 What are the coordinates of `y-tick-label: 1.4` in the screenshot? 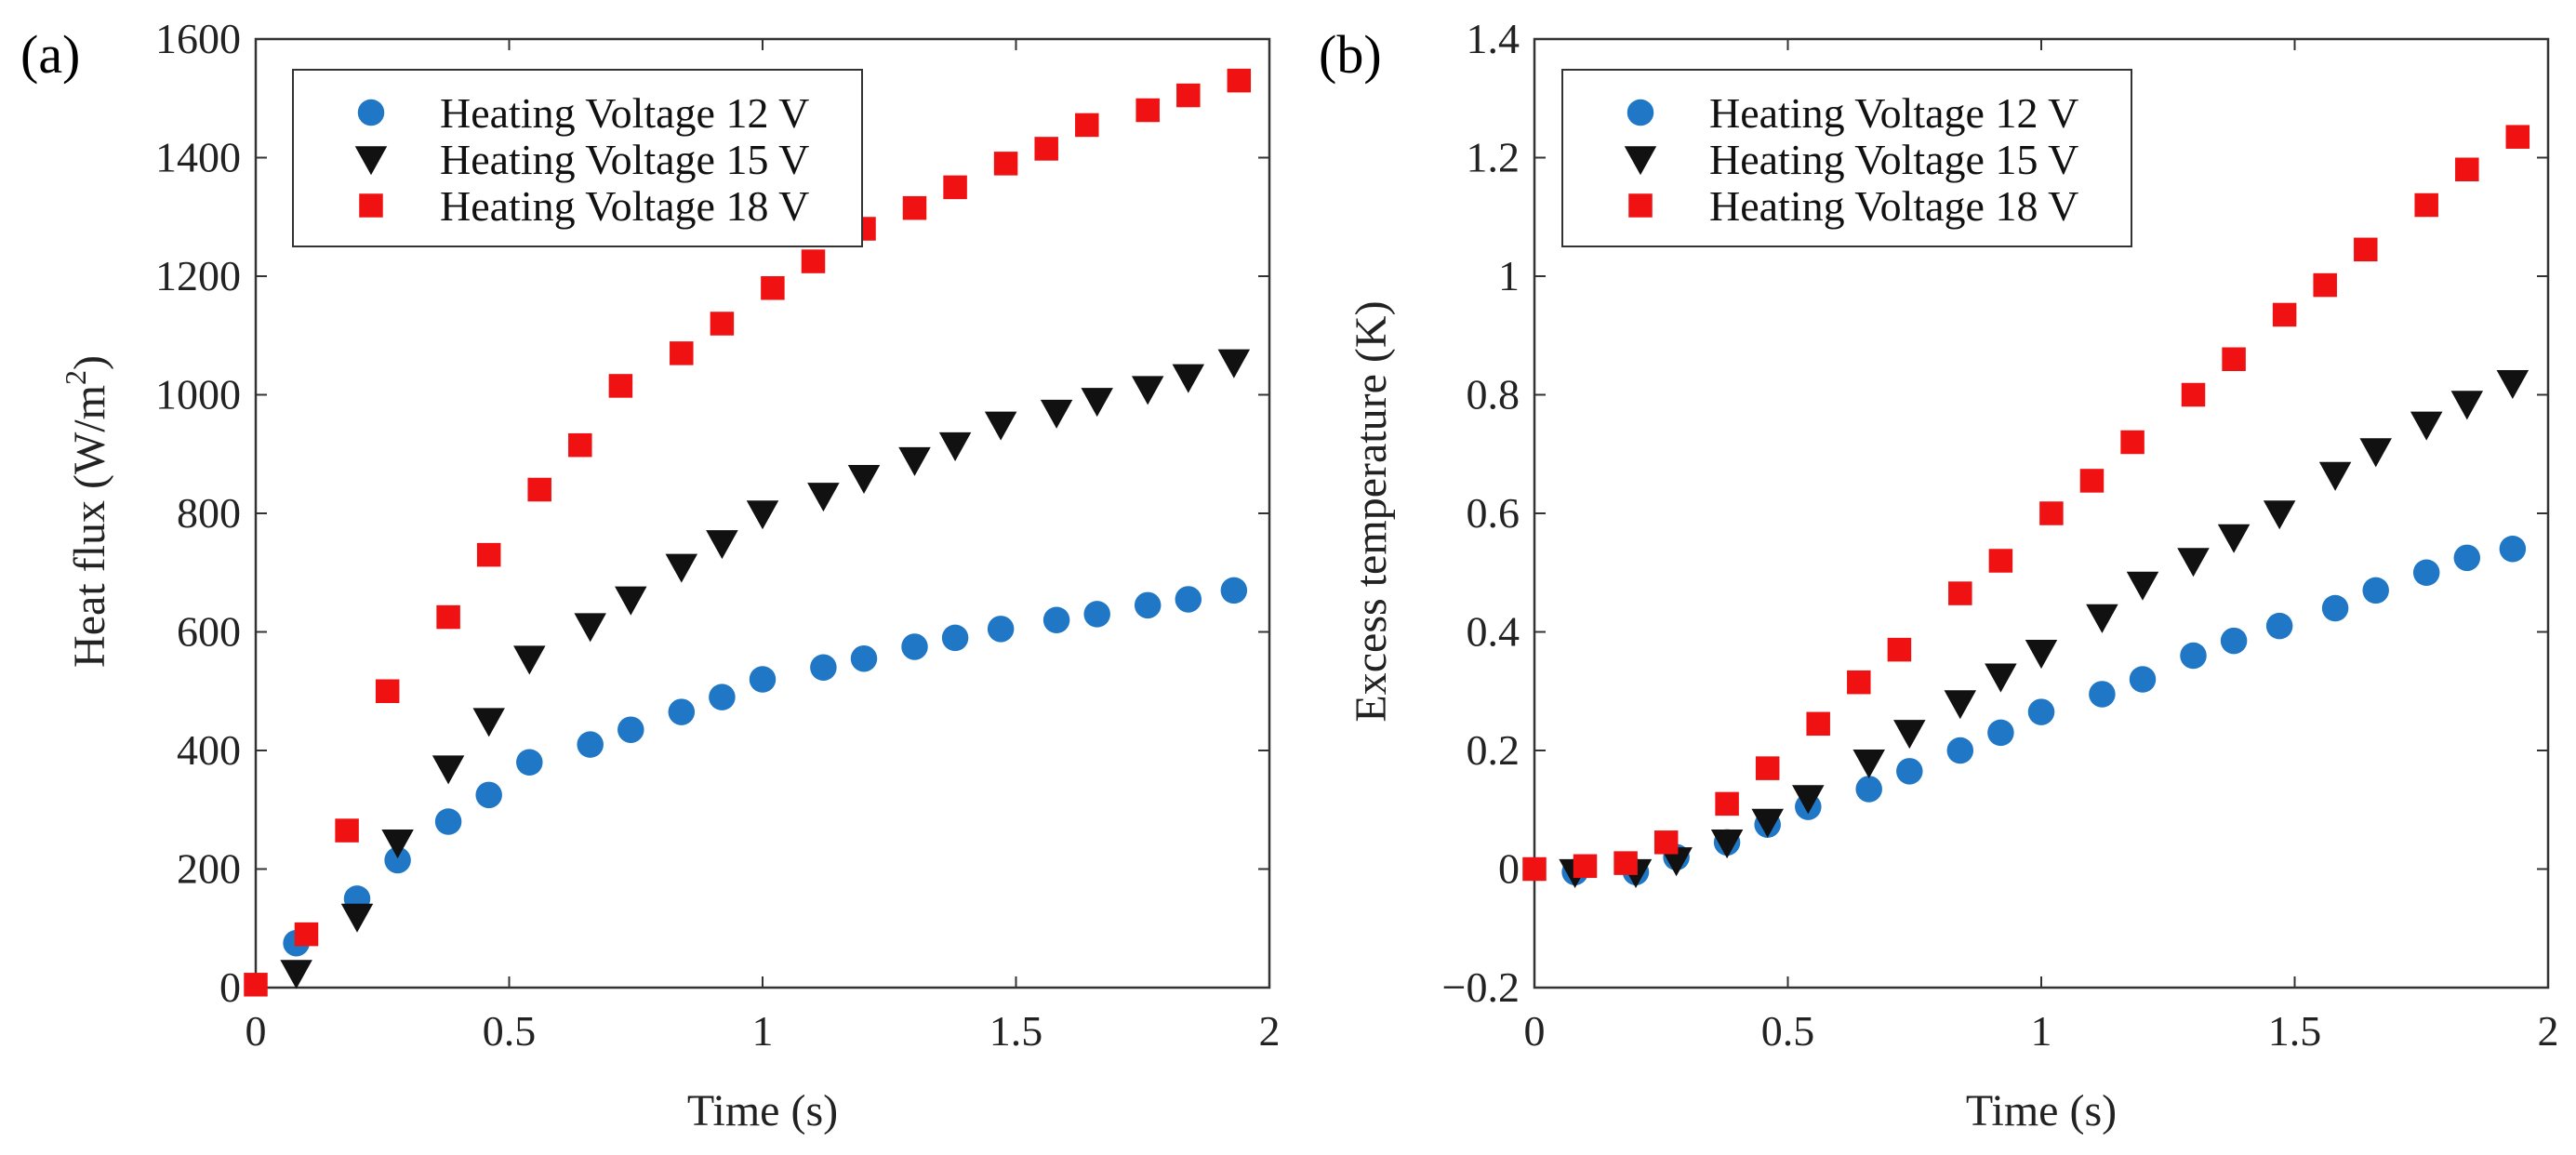 It's located at (1493, 38).